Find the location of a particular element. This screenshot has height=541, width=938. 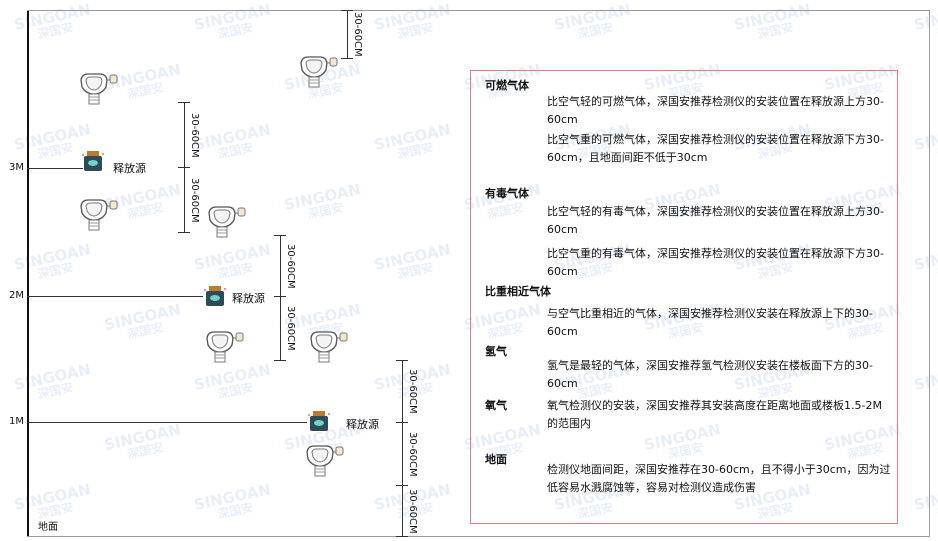

ground-title: 地面 is located at coordinates (496, 459).